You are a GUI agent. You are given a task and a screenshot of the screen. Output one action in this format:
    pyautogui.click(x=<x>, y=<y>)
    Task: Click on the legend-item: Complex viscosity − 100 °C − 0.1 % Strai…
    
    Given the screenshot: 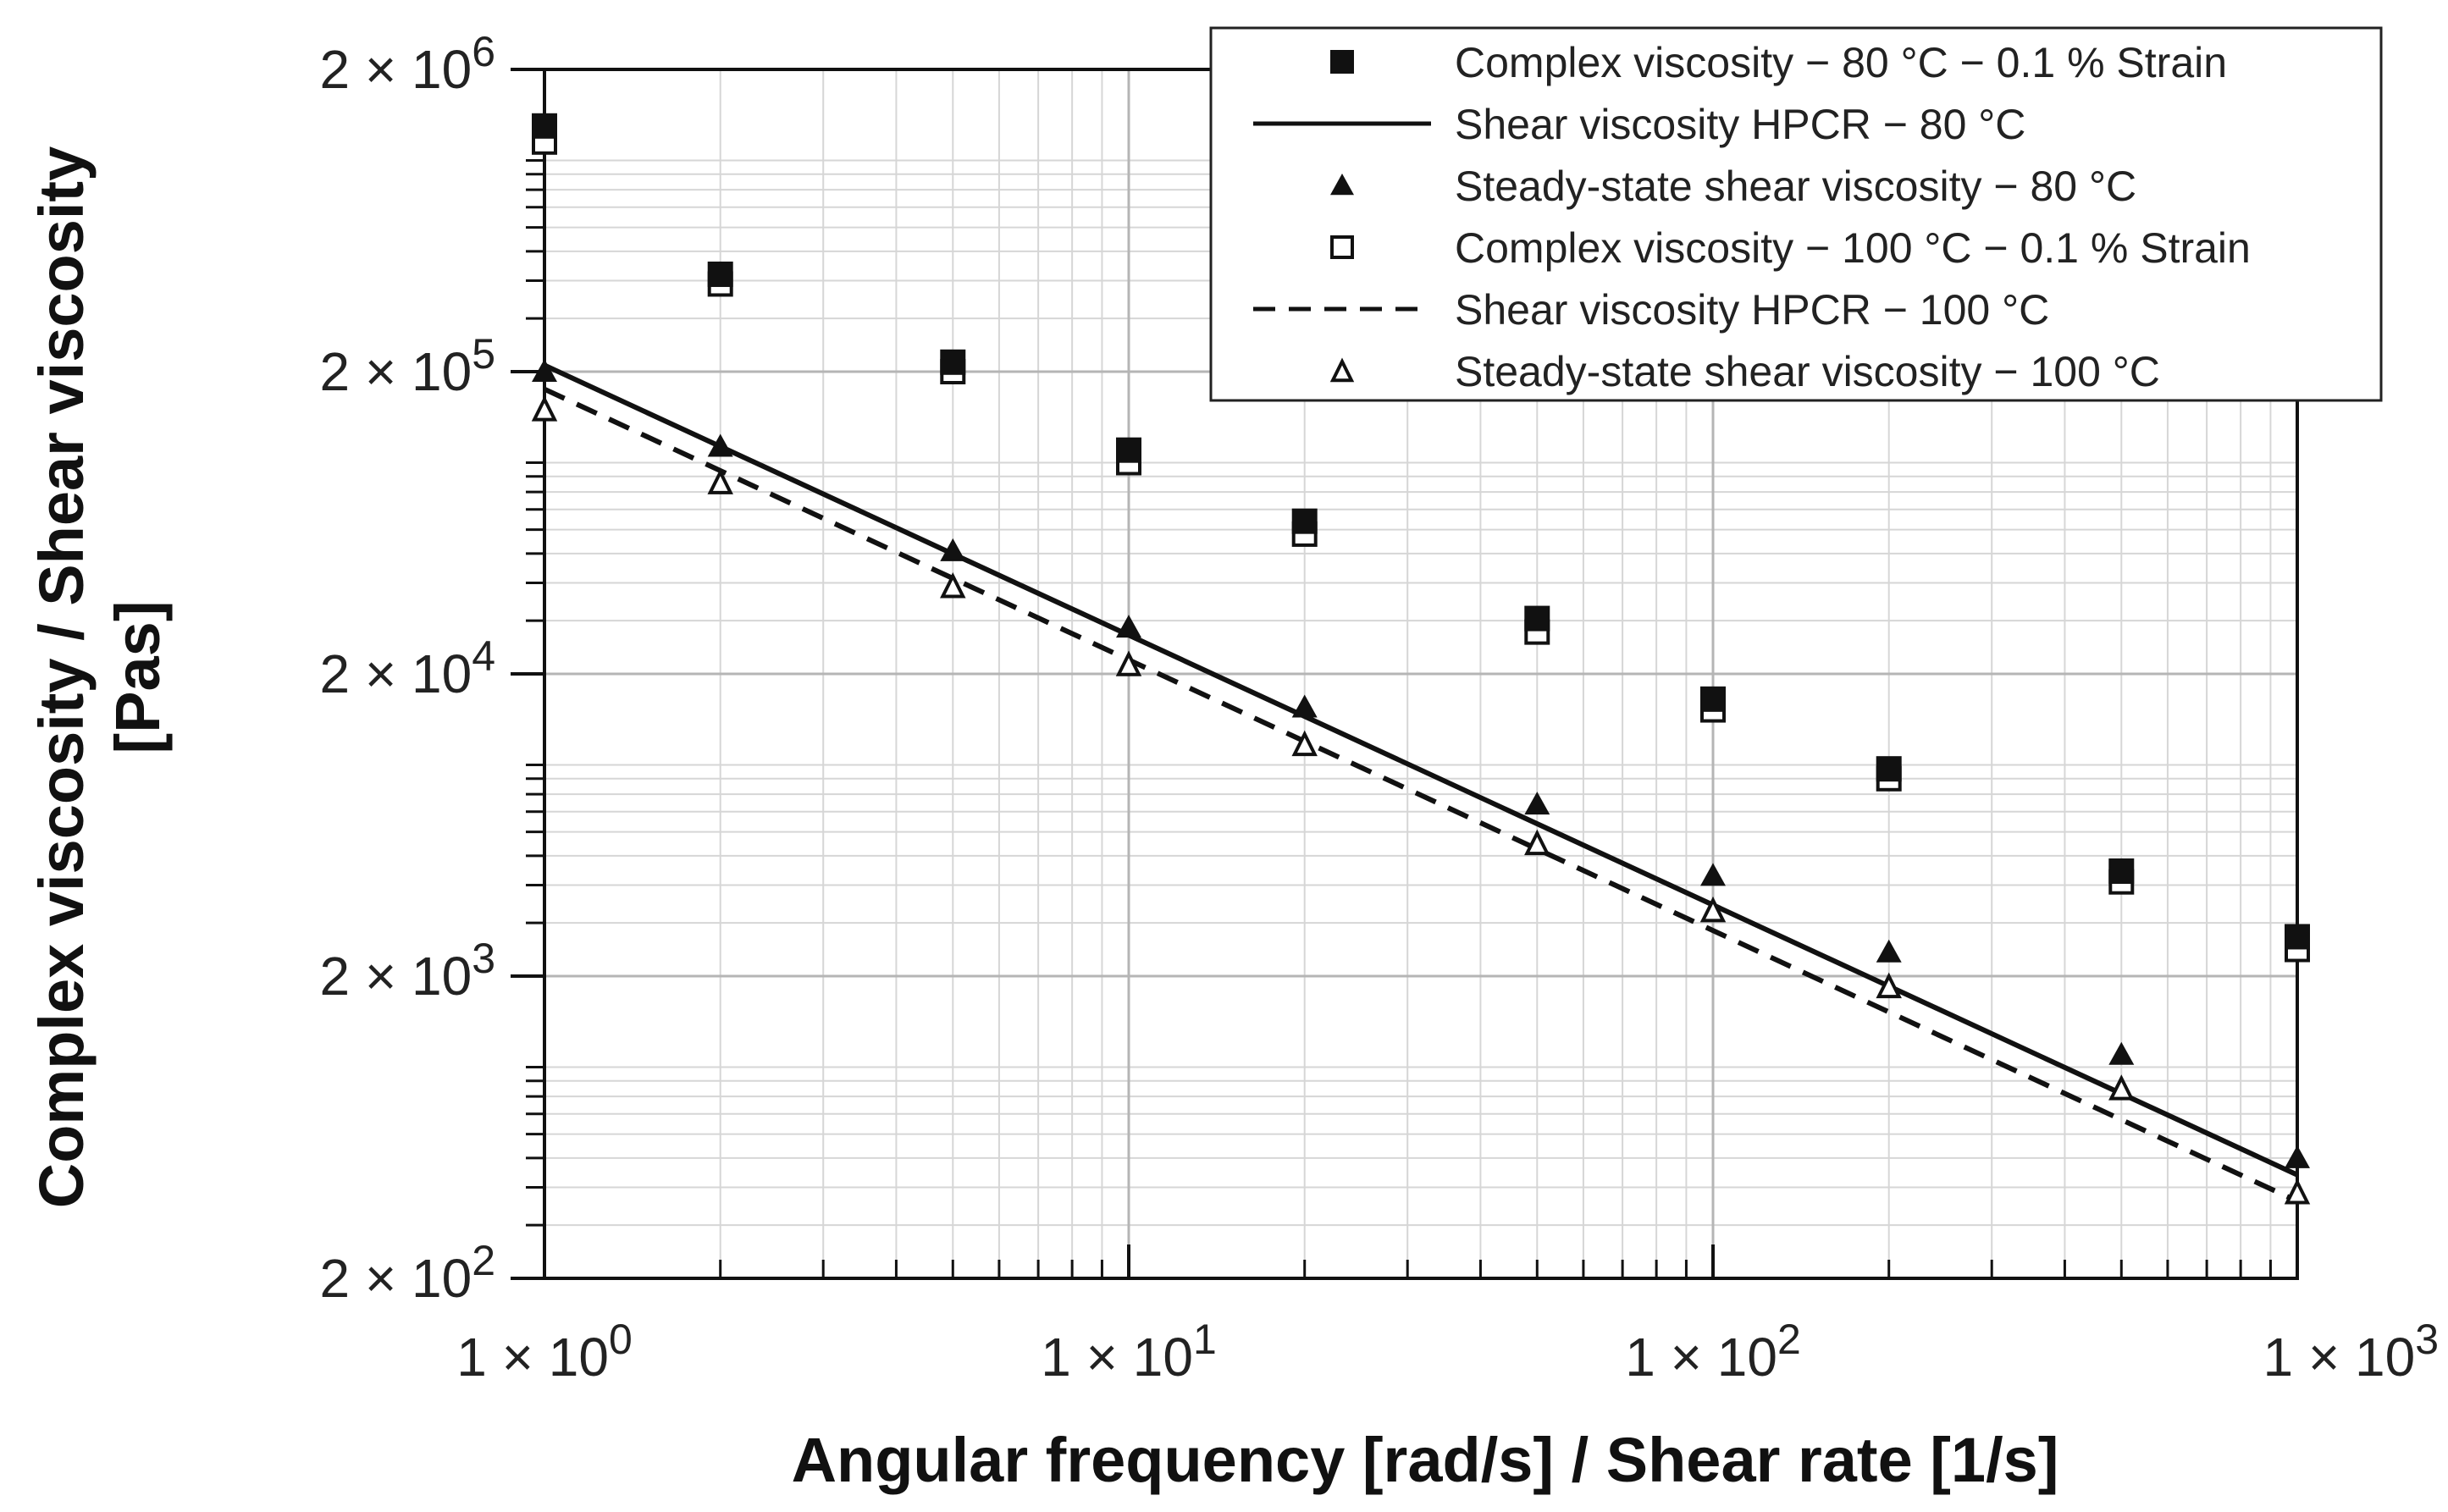 What is the action you would take?
    pyautogui.click(x=1790, y=248)
    